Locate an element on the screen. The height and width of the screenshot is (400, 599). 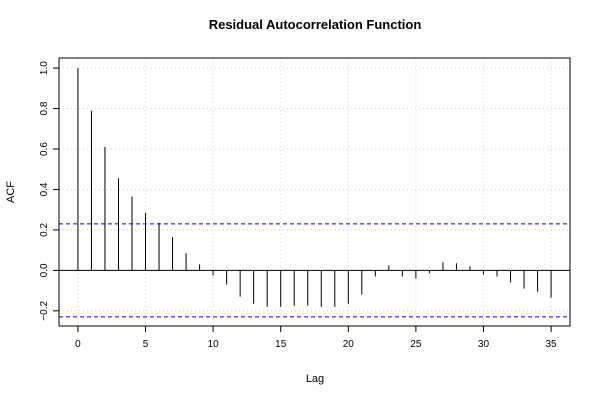
y-tick-label: 0.6 is located at coordinates (44, 149).